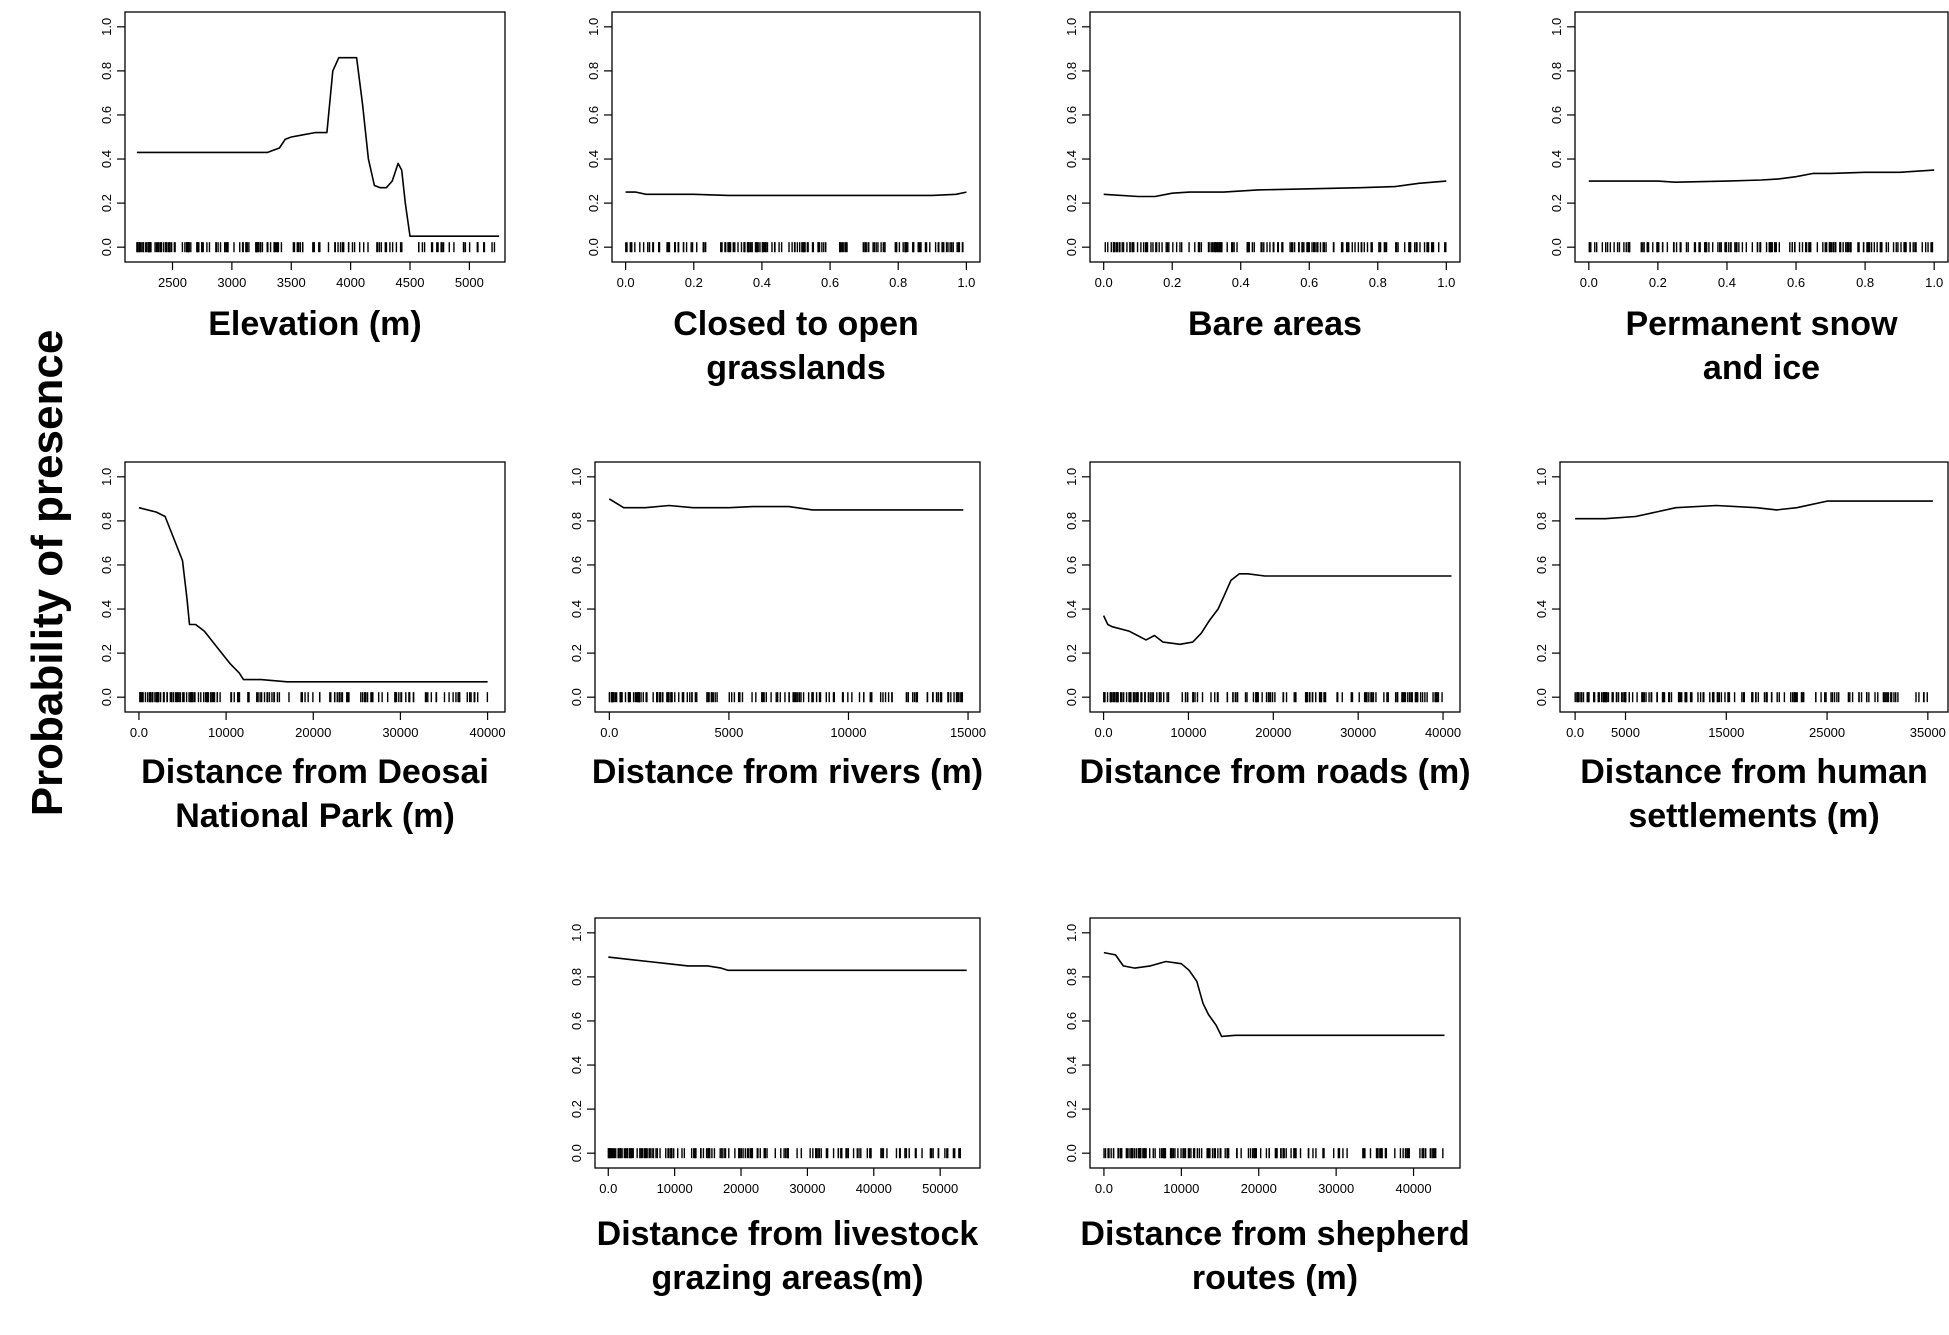 The width and height of the screenshot is (1949, 1335). I want to click on panel-title-1: Elevation (m), so click(315, 324).